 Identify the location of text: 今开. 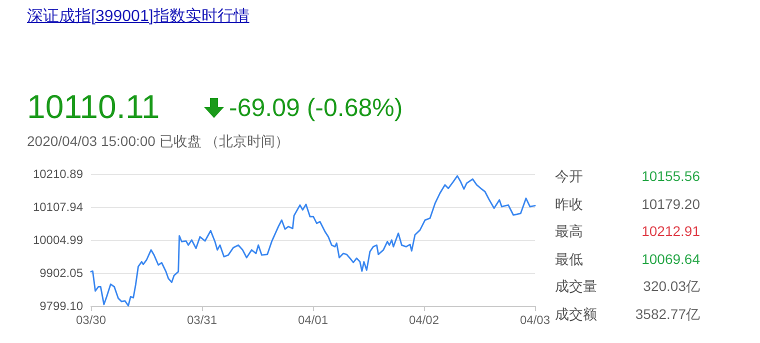
(569, 177).